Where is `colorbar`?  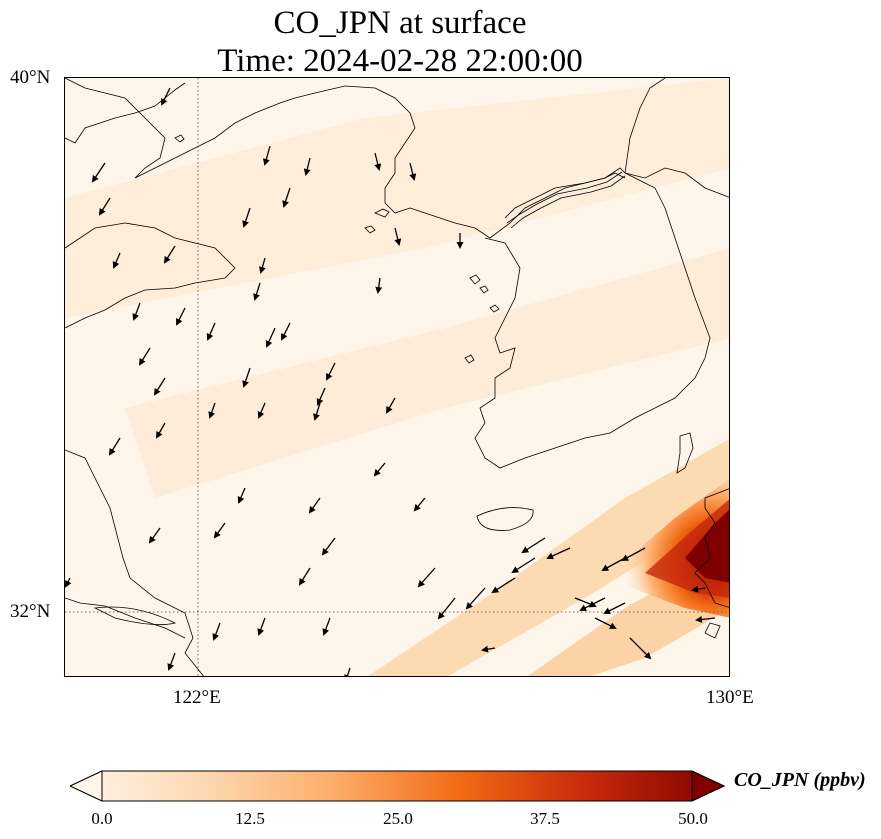 colorbar is located at coordinates (398, 786).